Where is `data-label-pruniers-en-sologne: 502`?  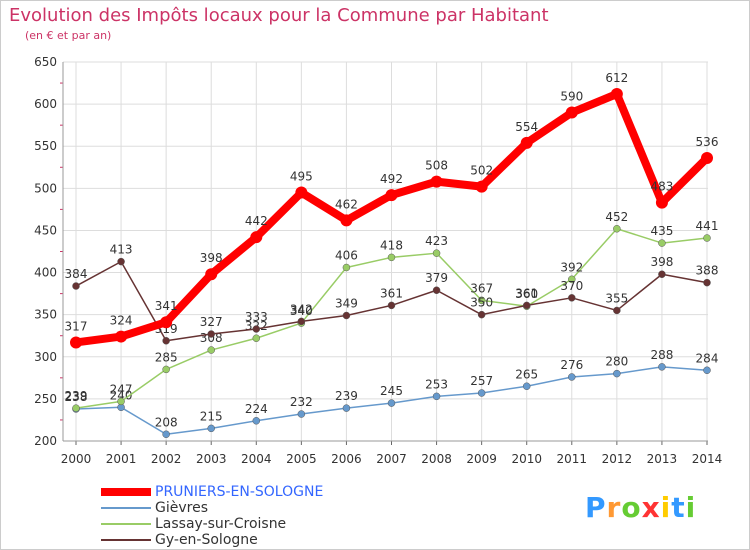
data-label-pruniers-en-sologne: 502 is located at coordinates (481, 171).